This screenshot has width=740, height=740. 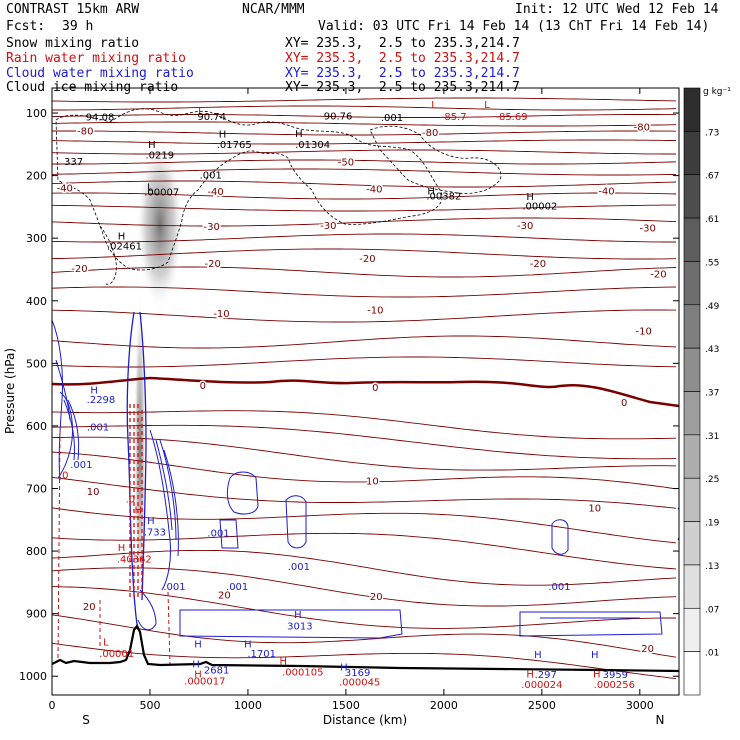 I want to click on extremum-label: .00002, so click(x=539, y=206).